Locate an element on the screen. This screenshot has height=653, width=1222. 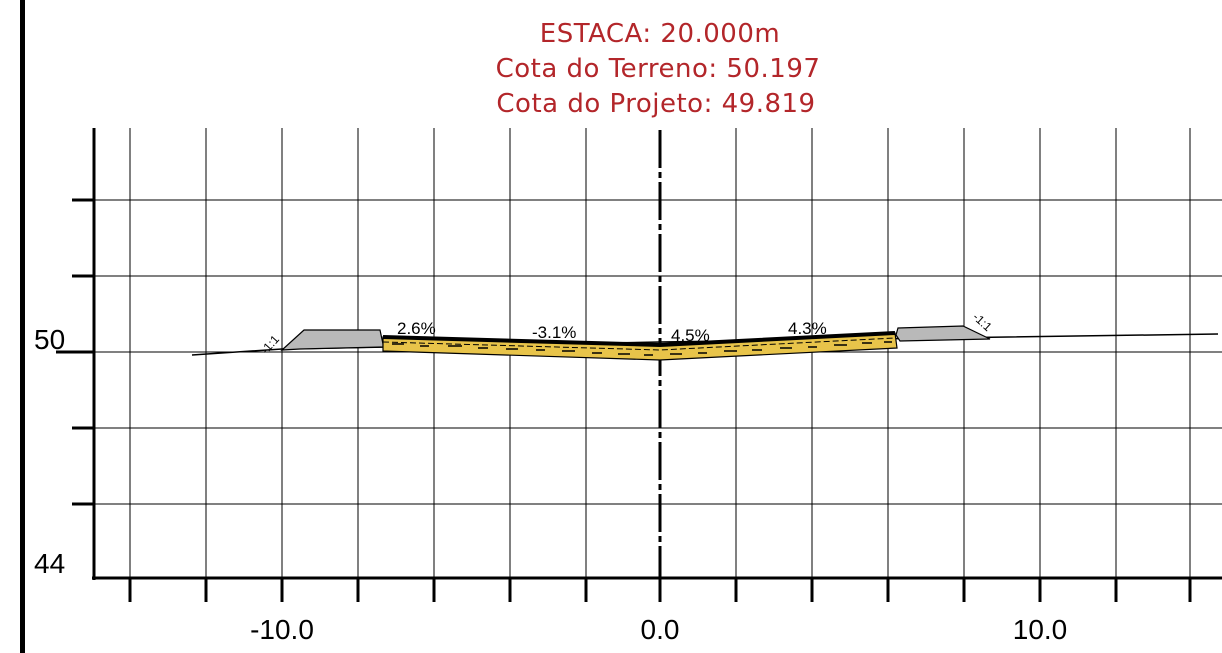
left-embankment is located at coordinates (332, 340).